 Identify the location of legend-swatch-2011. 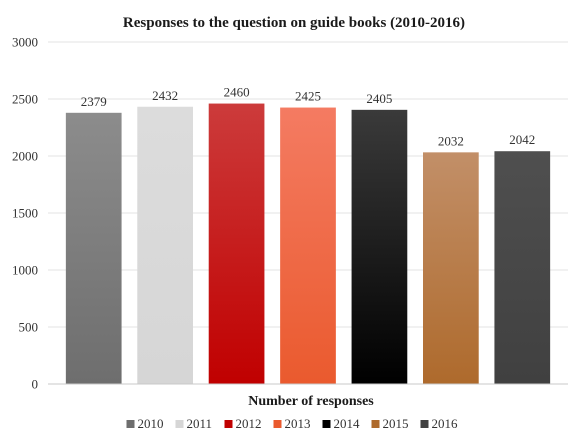
(179, 424).